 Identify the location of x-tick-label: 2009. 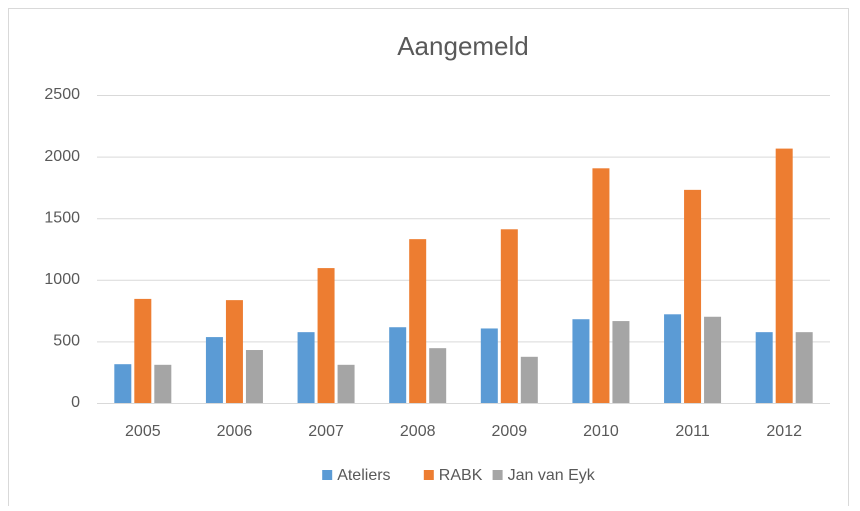
(510, 431).